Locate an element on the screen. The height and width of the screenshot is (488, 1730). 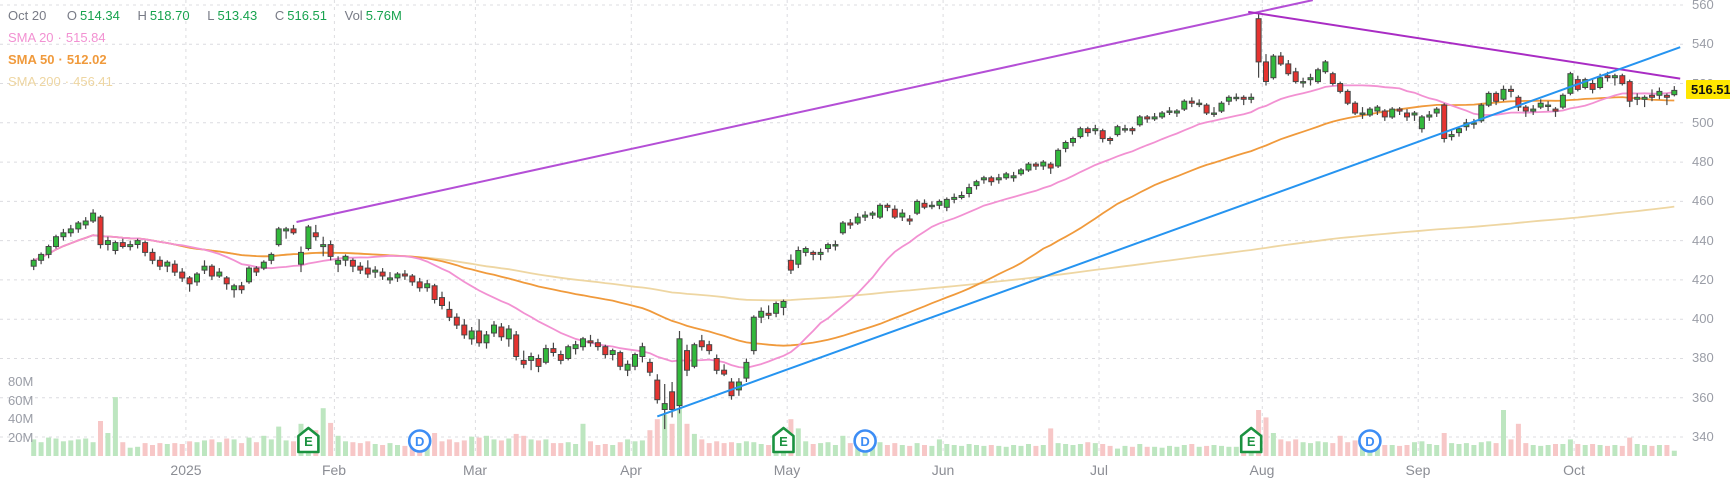
high-key: H is located at coordinates (142, 15).